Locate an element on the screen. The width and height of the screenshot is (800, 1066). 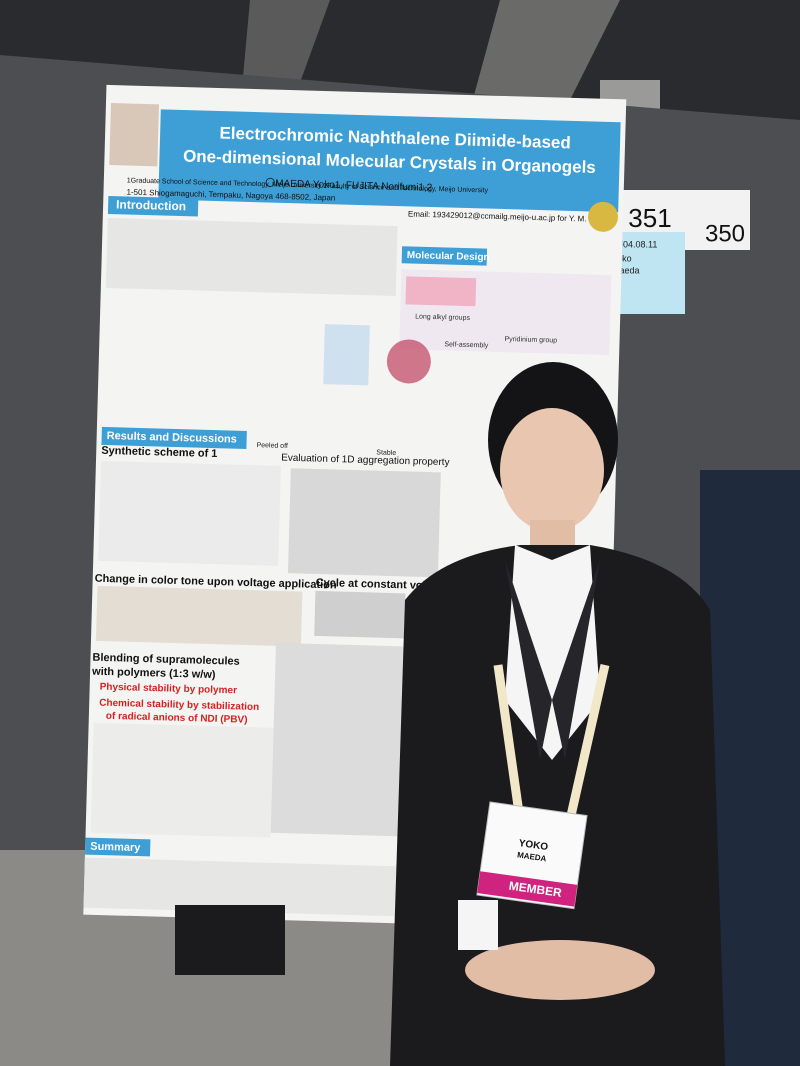
ceiling-beam is located at coordinates (545, 60).